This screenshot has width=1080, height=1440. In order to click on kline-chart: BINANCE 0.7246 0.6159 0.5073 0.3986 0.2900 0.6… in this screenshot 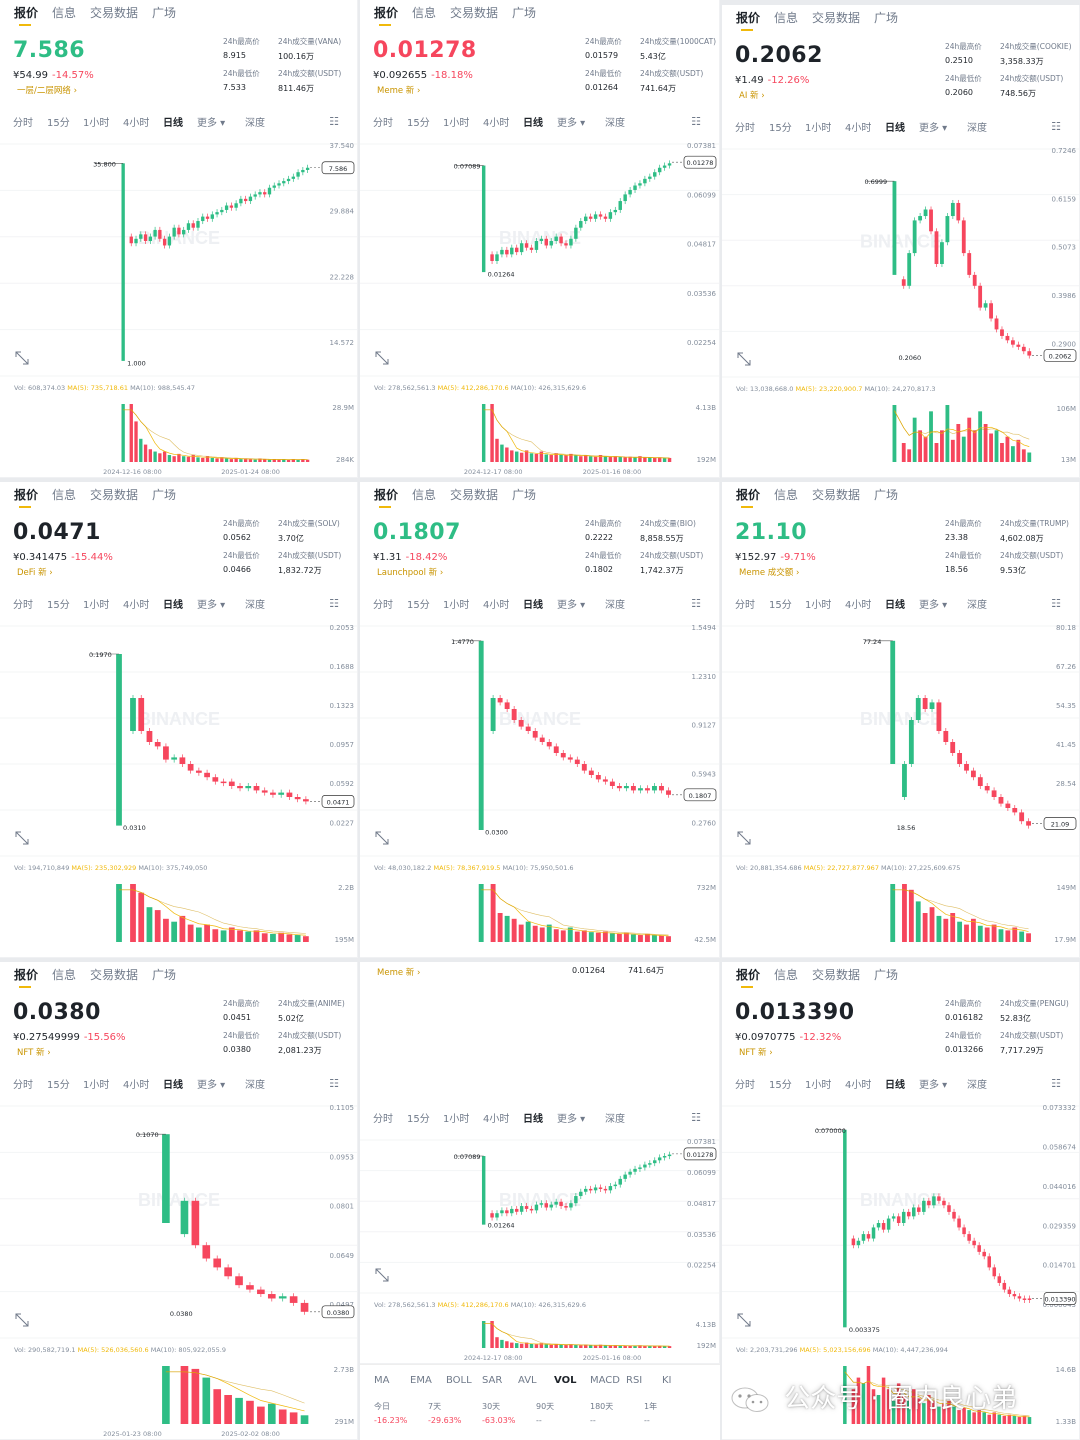, I will do `click(901, 310)`.